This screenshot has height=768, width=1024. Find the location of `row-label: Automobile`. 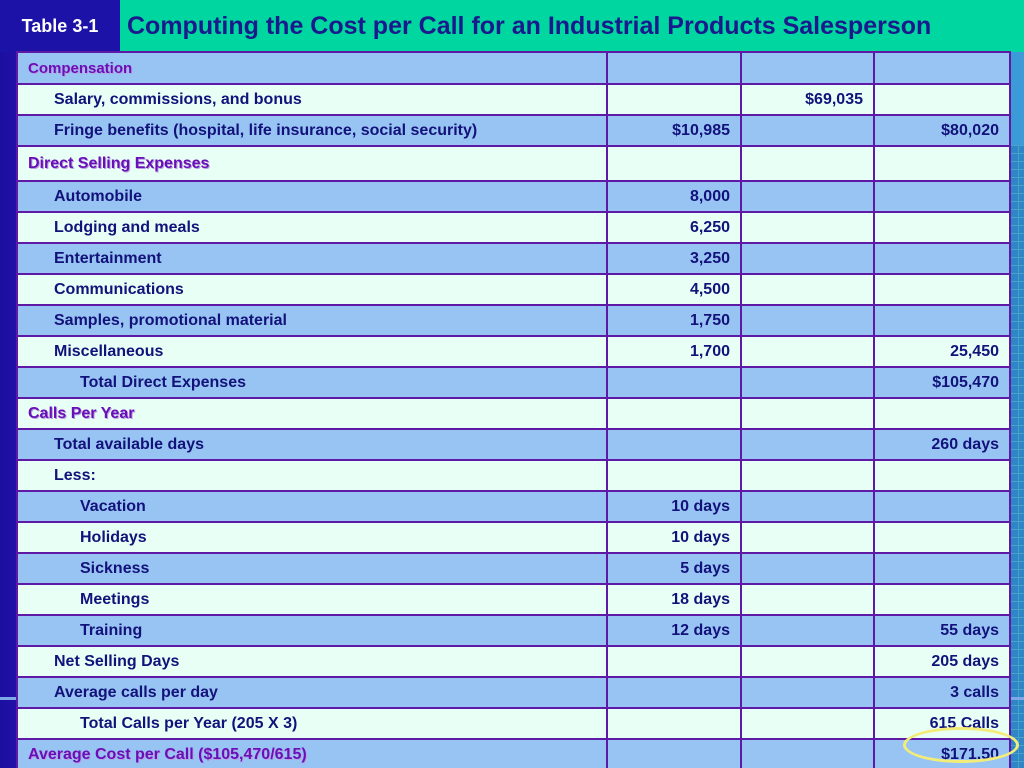

row-label: Automobile is located at coordinates (312, 196).